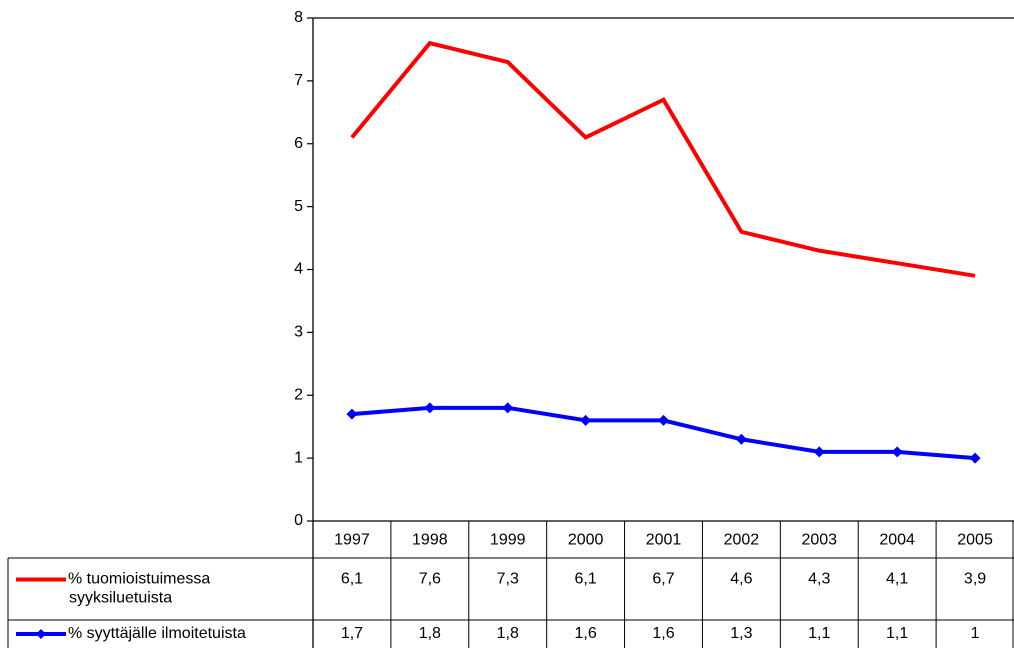 This screenshot has height=649, width=1014. Describe the element at coordinates (298, 143) in the screenshot. I see `y-tick-label: 6` at that location.